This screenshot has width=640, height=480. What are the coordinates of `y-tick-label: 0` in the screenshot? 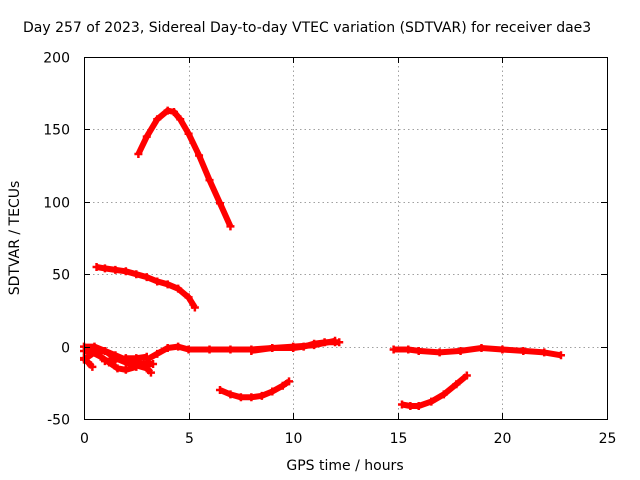 It's located at (65, 349).